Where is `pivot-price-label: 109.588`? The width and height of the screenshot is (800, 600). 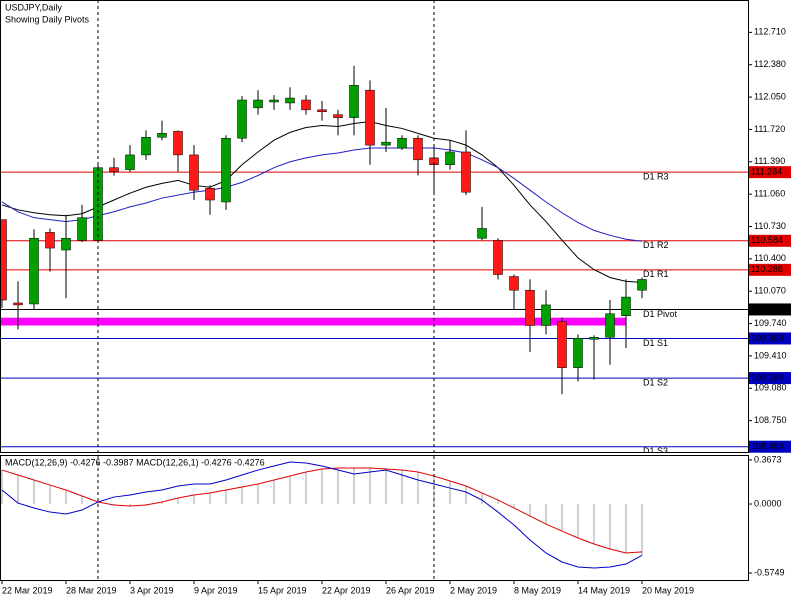 pivot-price-label: 109.588 is located at coordinates (767, 338).